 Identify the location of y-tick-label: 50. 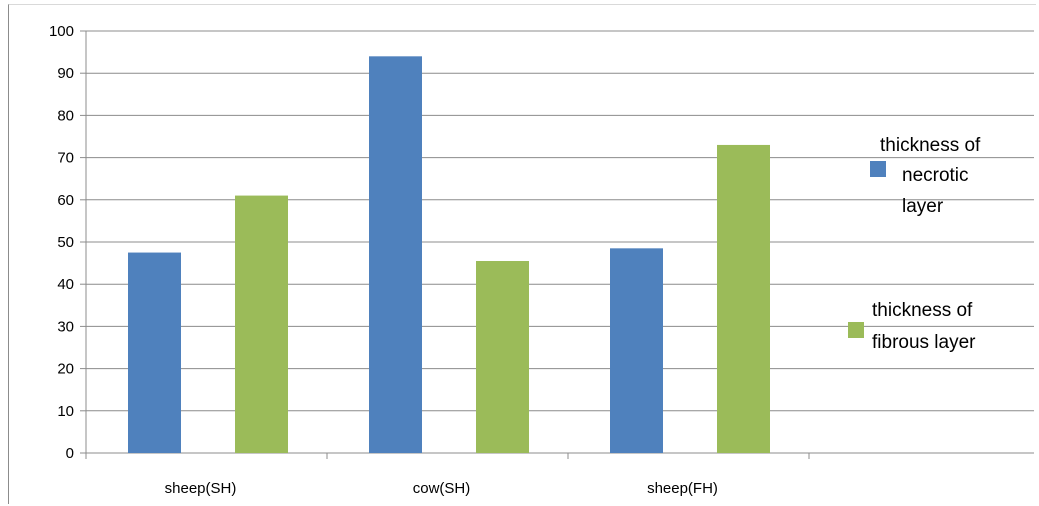
(65, 242).